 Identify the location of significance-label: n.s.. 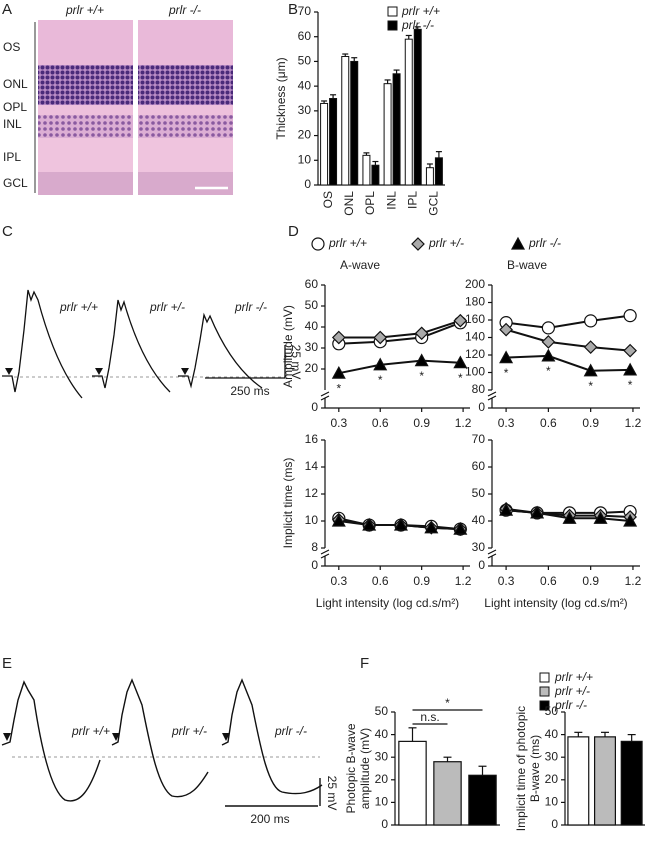
(429, 717).